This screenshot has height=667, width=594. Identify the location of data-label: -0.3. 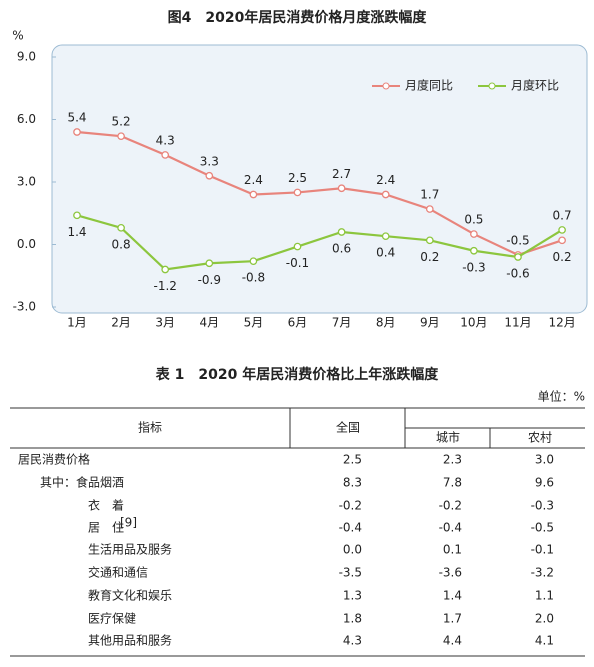
(473, 267).